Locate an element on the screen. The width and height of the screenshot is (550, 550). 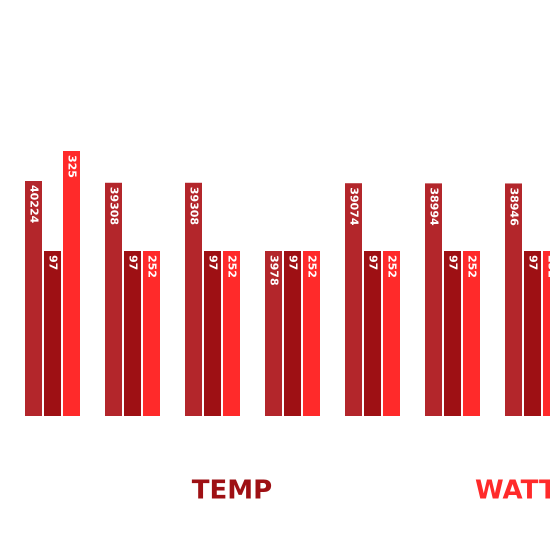
value-label: 40224 is located at coordinates (34, 204).